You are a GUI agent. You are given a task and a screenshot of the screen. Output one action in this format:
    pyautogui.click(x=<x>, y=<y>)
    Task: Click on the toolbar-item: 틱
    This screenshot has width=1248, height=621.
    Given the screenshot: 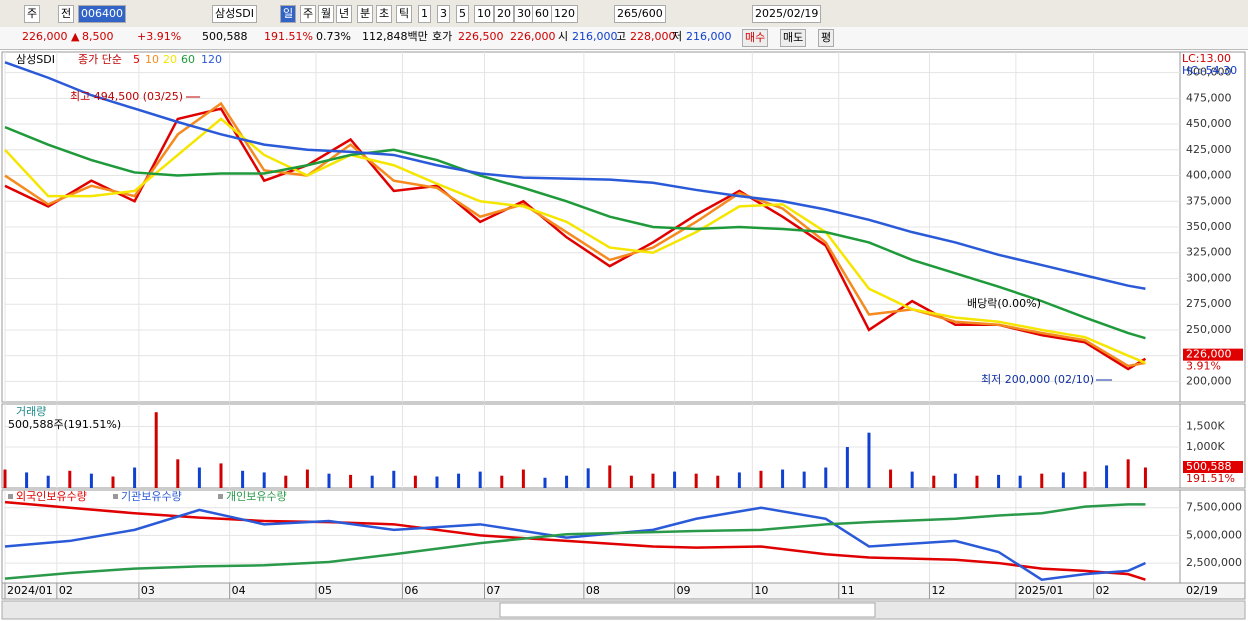 What is the action you would take?
    pyautogui.click(x=404, y=14)
    